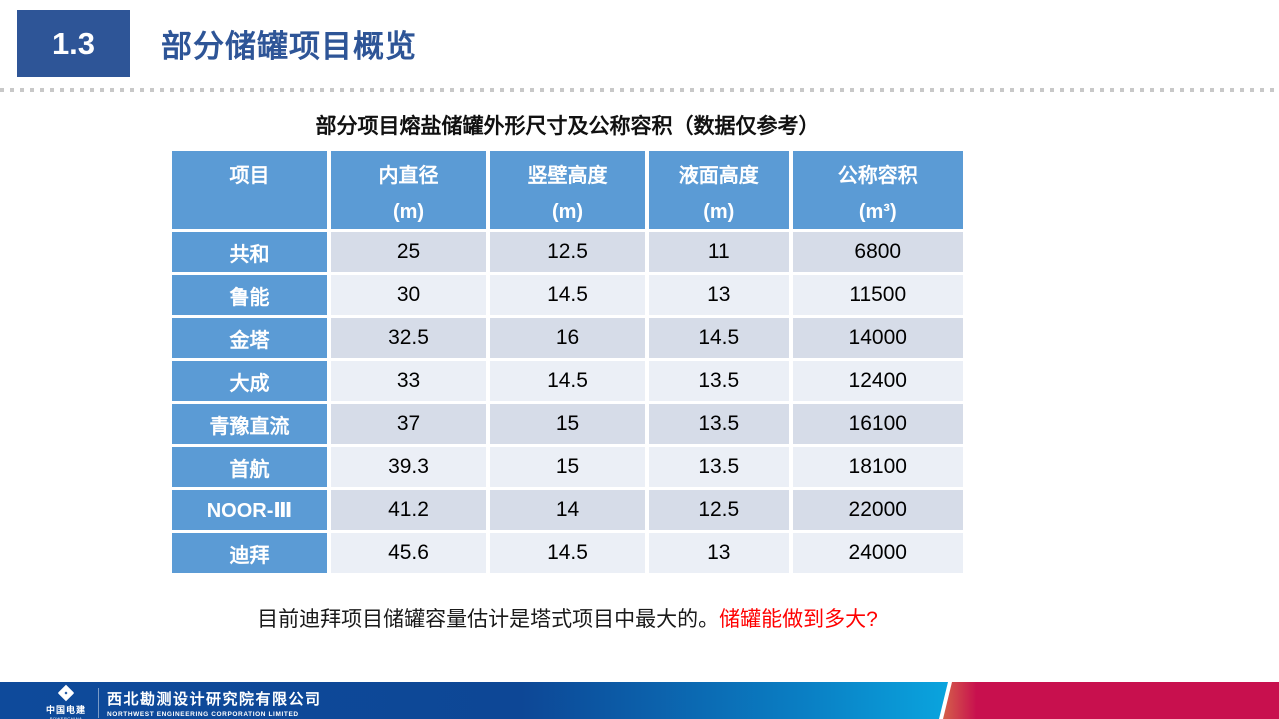 This screenshot has width=1279, height=719. I want to click on note: 目前迪拜项目储罐容量估计是塔式项目中最大的。储罐能做到多大?, so click(567, 618).